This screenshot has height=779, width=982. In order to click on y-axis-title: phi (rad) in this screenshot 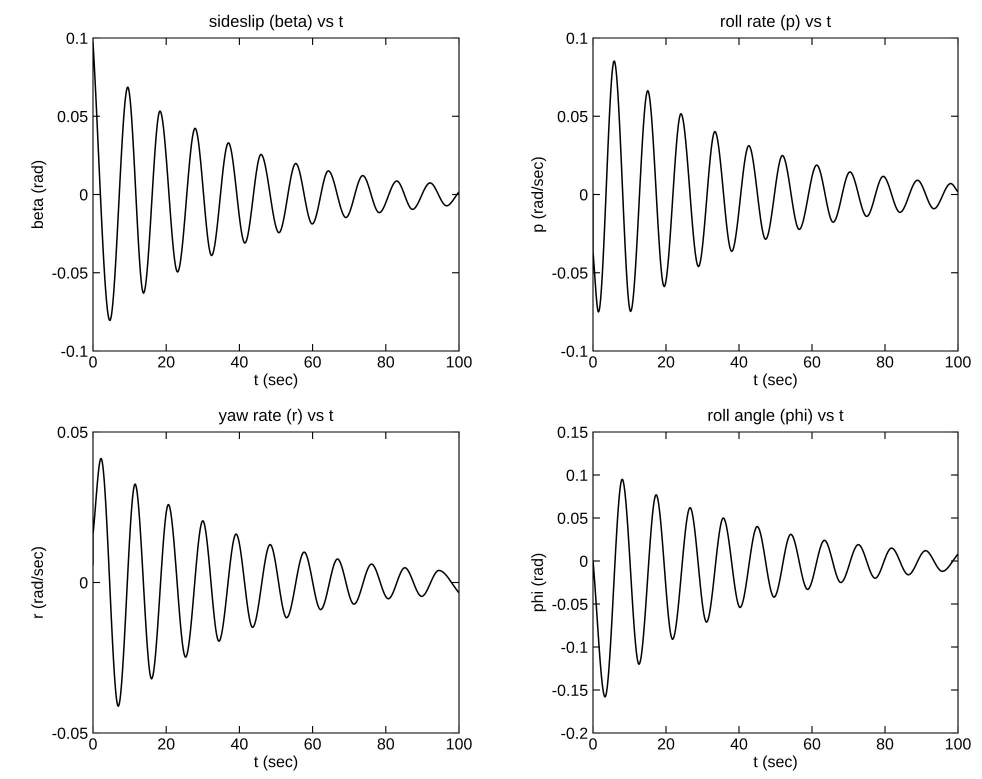, I will do `click(538, 583)`.